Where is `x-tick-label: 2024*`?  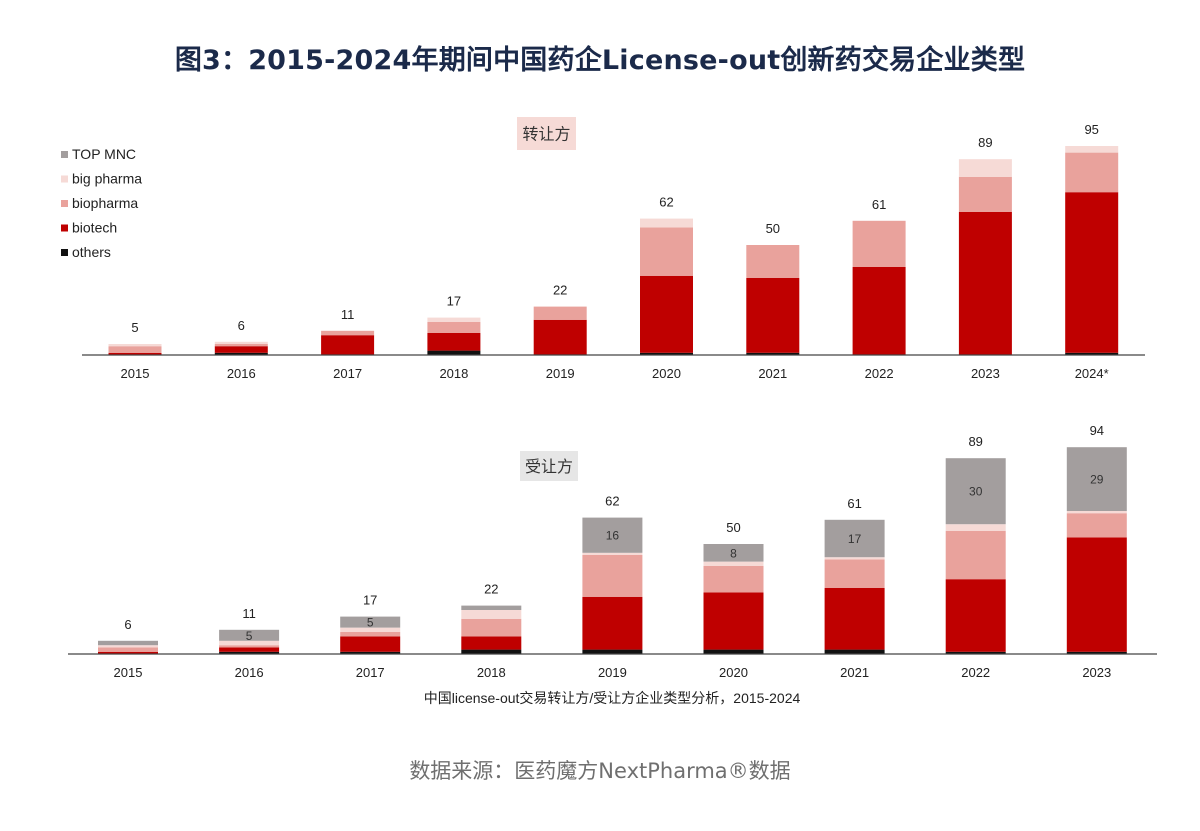
x-tick-label: 2024* is located at coordinates (1092, 373).